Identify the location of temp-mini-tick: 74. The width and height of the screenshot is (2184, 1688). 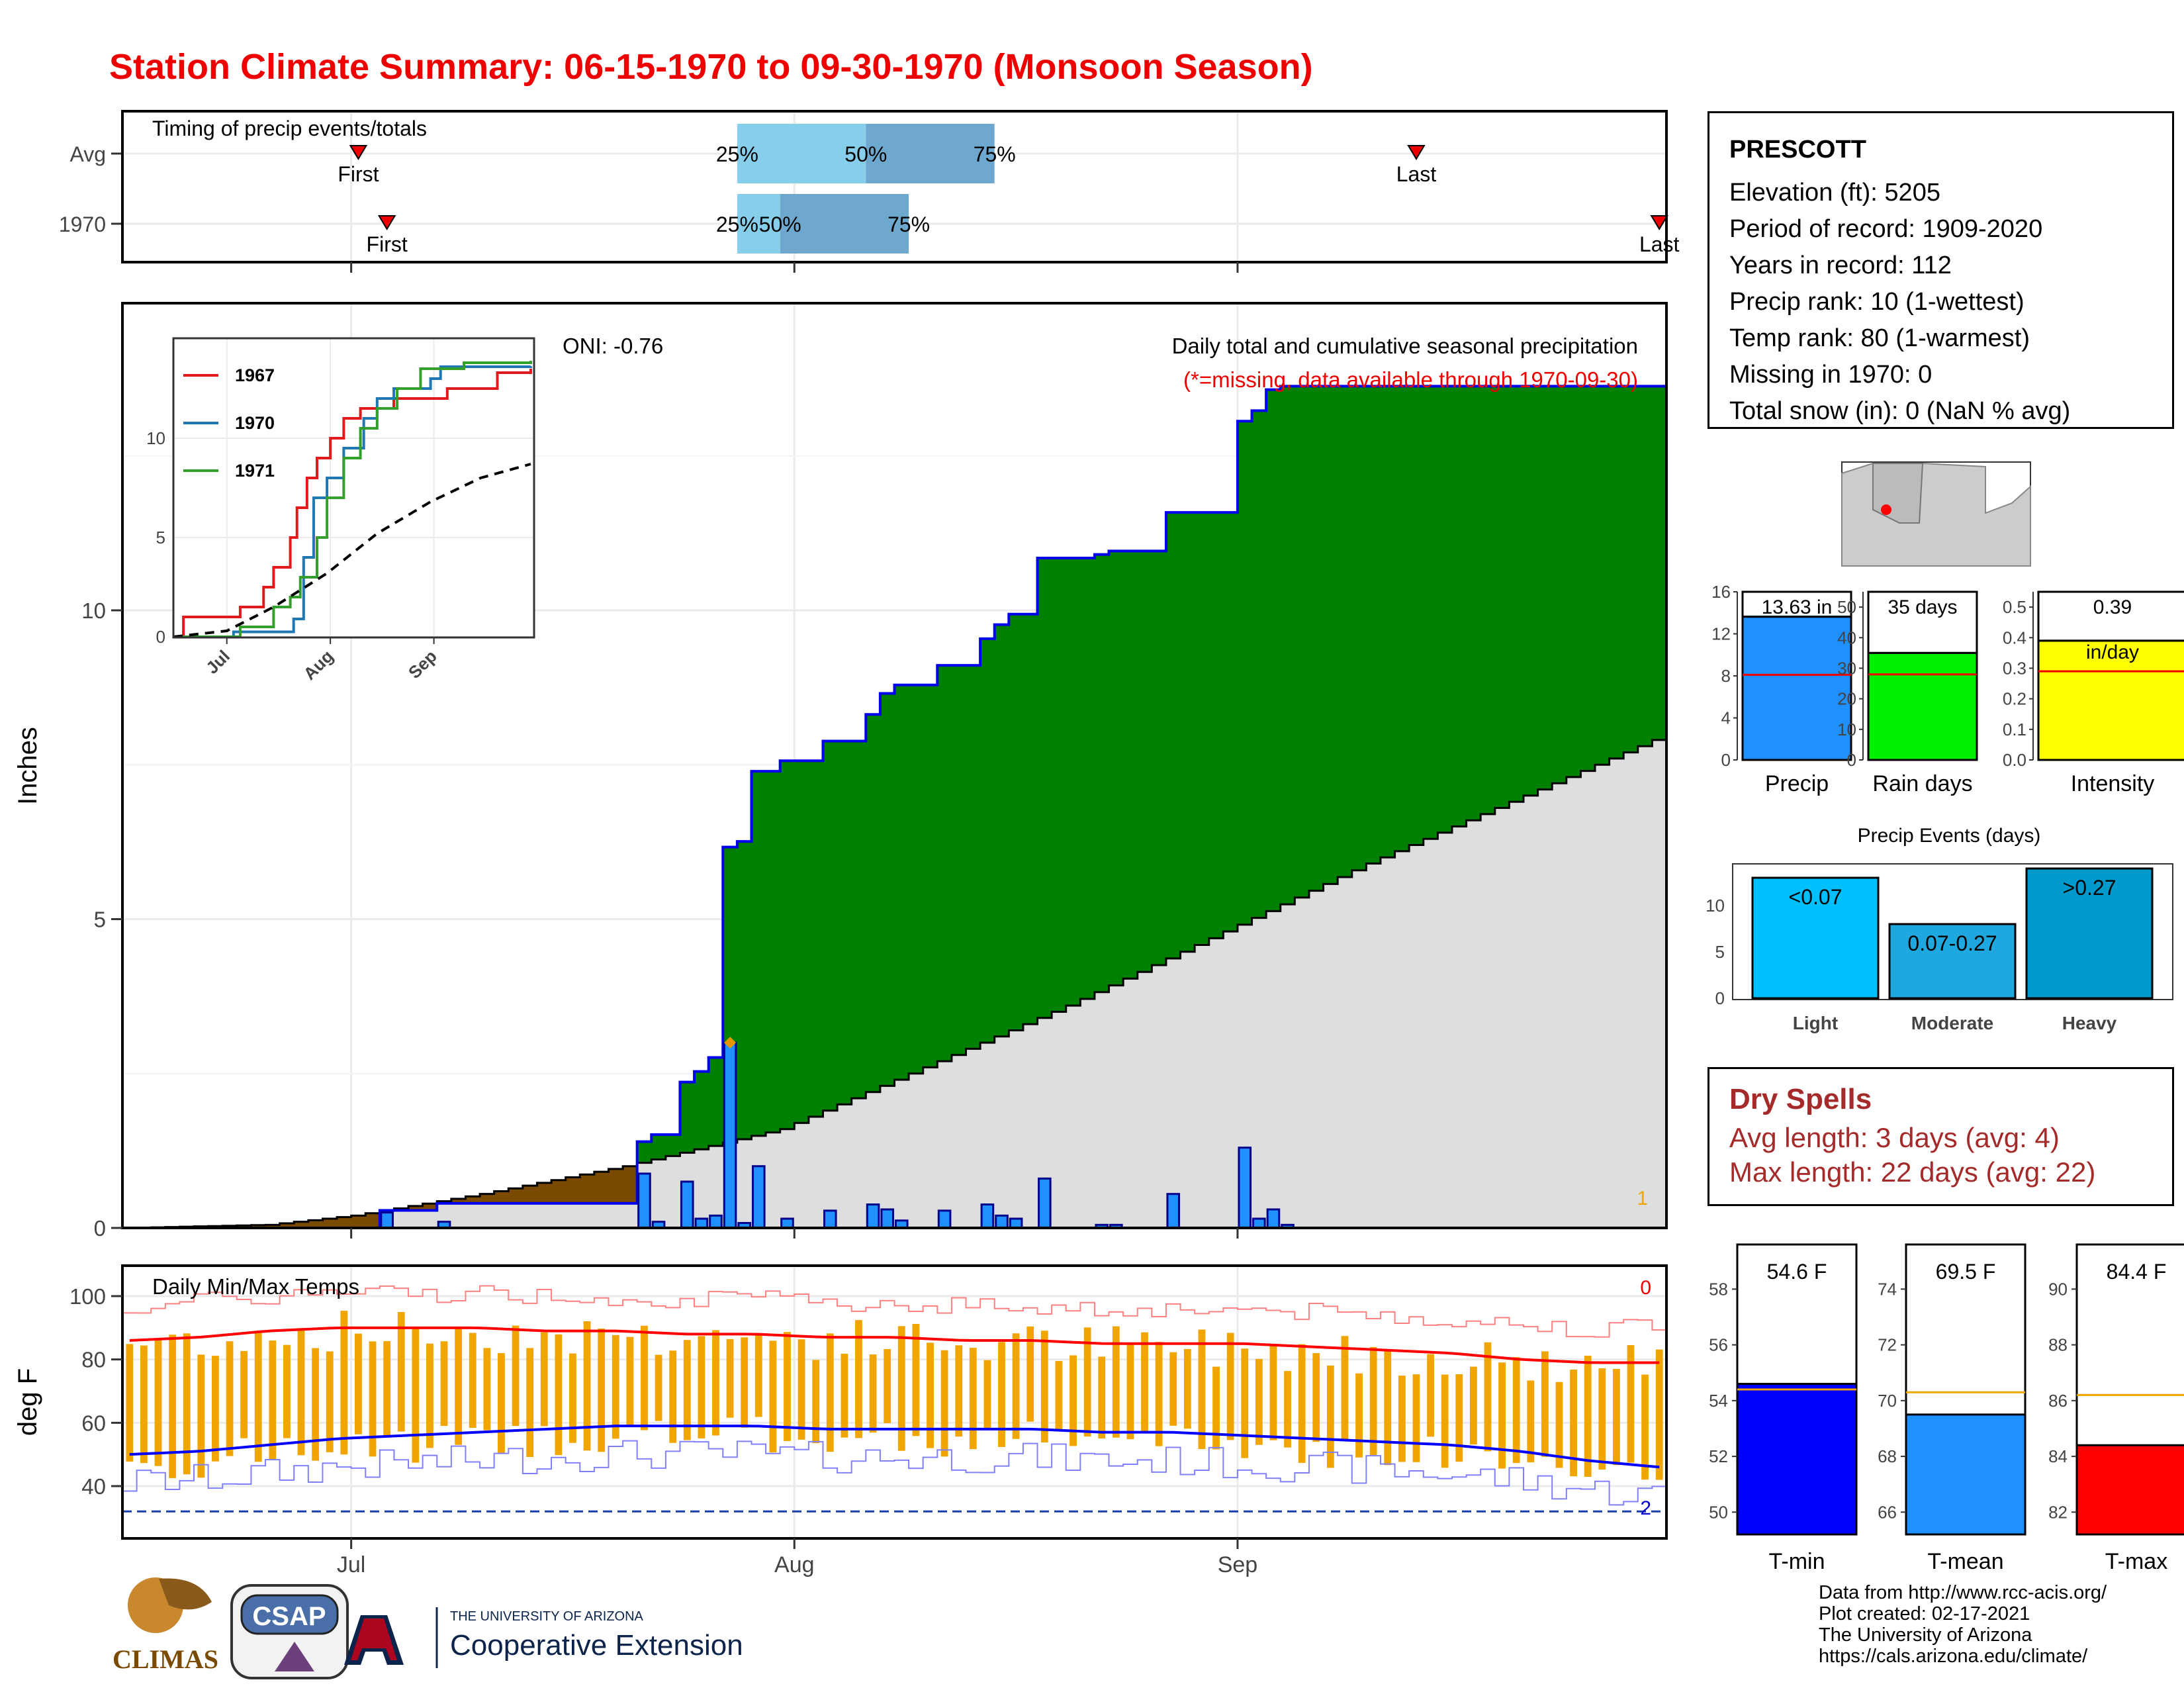
(1888, 1289).